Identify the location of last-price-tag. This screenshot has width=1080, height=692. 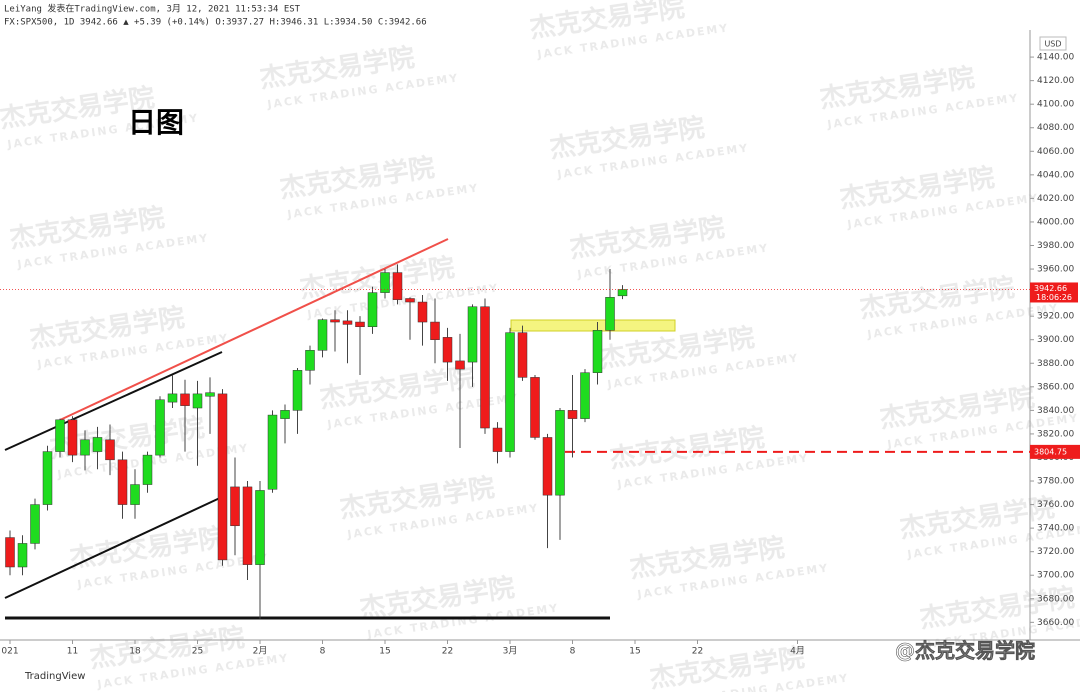
(1054, 292).